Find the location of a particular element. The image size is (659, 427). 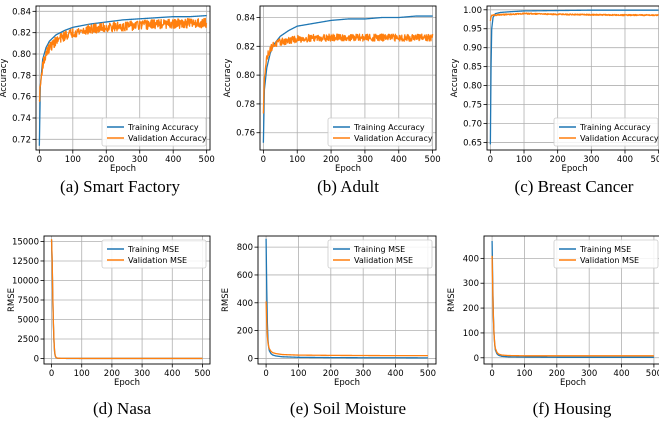

subfigure-caption: (a) Smart Factory is located at coordinates (120, 186).